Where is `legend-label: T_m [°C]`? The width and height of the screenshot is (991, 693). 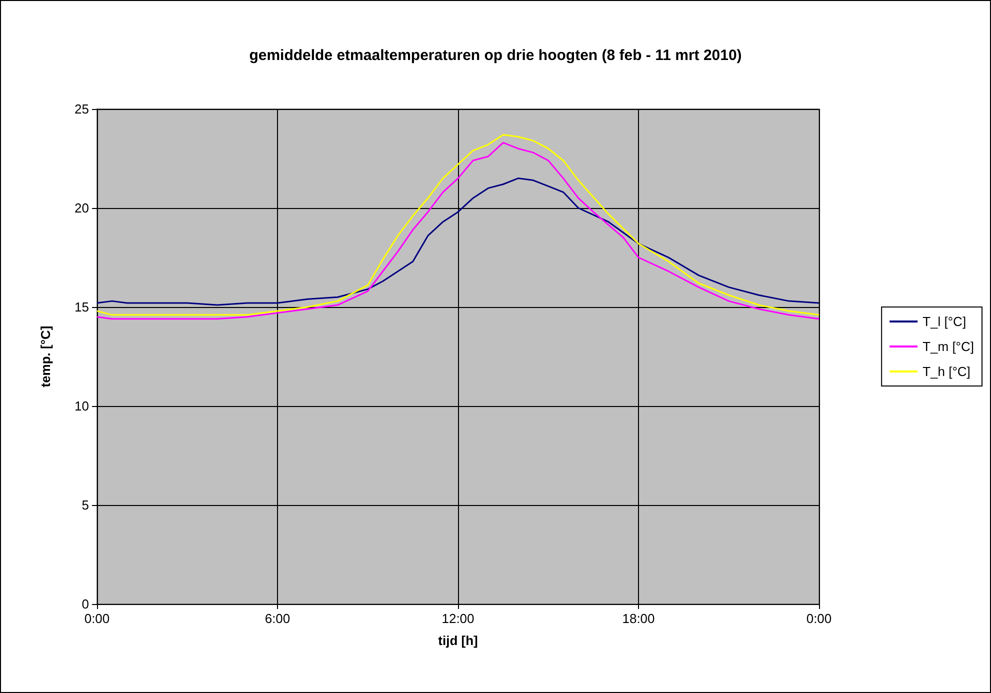
legend-label: T_m [°C] is located at coordinates (948, 346).